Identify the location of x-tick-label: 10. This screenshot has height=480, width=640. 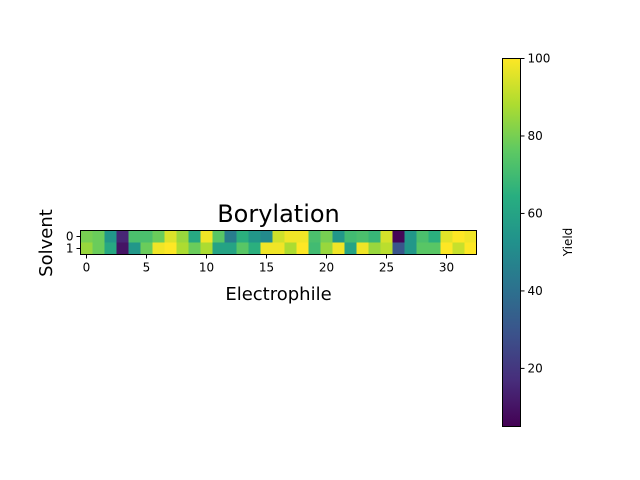
(206, 268).